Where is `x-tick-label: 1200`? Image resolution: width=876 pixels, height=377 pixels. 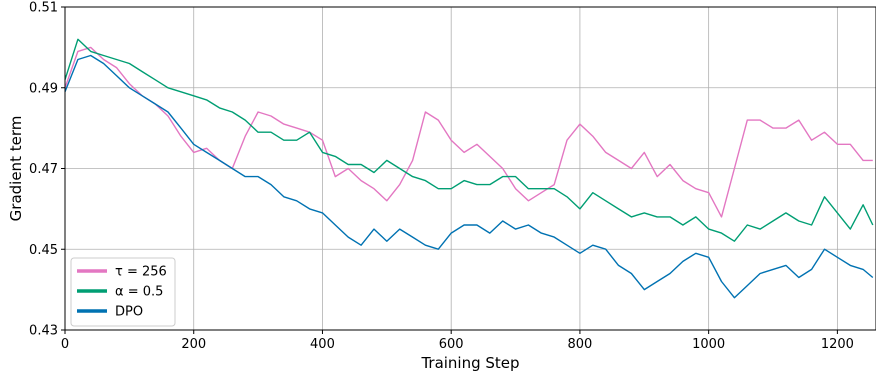 x-tick-label: 1200 is located at coordinates (837, 344).